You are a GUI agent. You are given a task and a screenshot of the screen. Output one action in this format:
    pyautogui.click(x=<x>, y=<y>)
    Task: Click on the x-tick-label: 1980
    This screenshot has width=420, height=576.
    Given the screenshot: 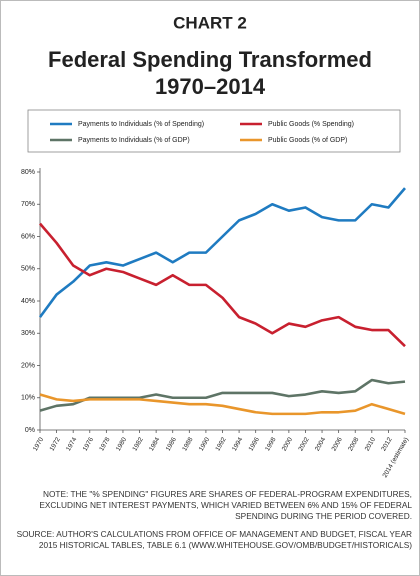 What is the action you would take?
    pyautogui.click(x=121, y=444)
    